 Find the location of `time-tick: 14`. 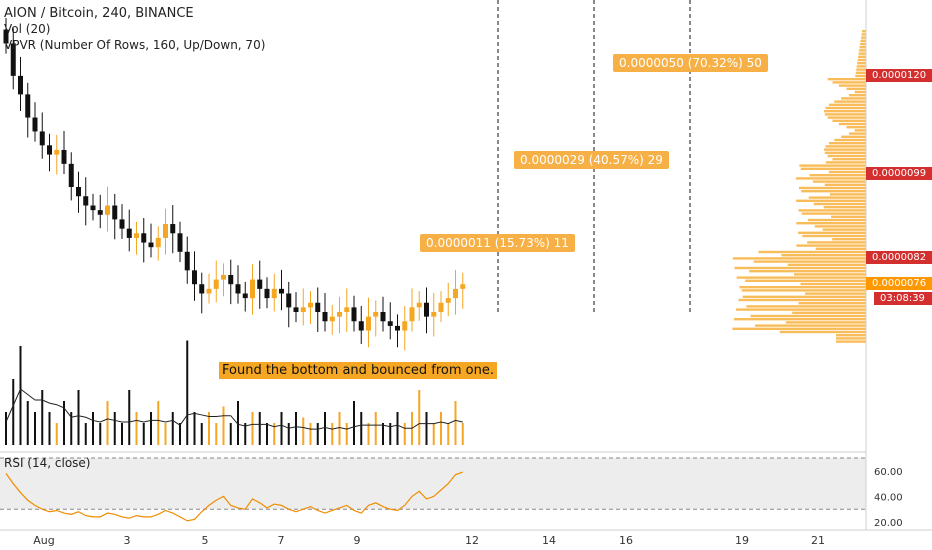

time-tick: 14 is located at coordinates (549, 540).